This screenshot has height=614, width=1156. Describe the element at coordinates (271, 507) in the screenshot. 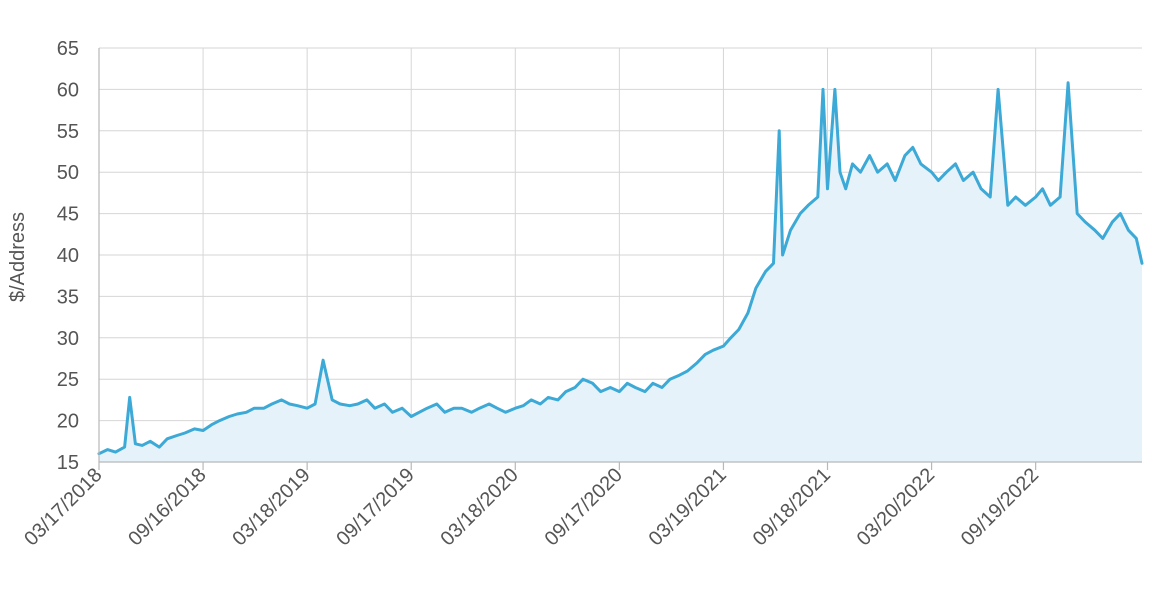

I see `x-tick-label: 03/18/2019` at that location.